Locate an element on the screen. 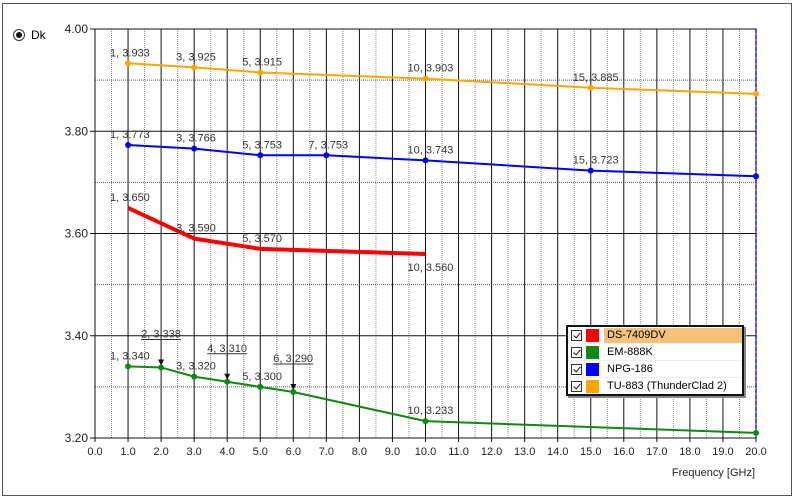 This screenshot has width=800, height=502. x-tick-label: 4.0 is located at coordinates (227, 452).